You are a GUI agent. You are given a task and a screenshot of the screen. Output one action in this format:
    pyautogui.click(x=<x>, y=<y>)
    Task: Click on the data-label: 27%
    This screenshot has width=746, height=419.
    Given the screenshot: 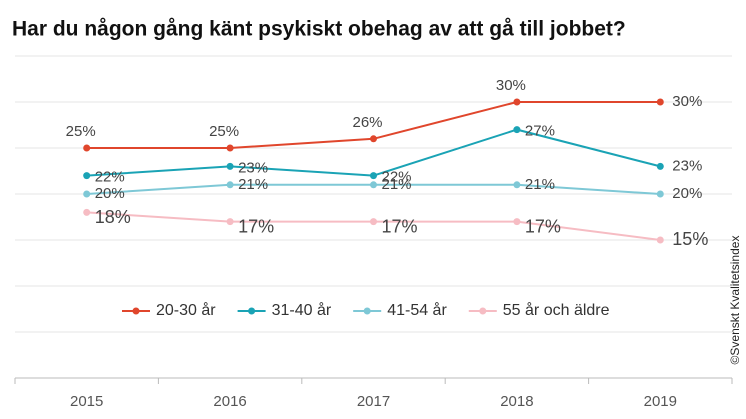 What is the action you would take?
    pyautogui.click(x=540, y=131)
    